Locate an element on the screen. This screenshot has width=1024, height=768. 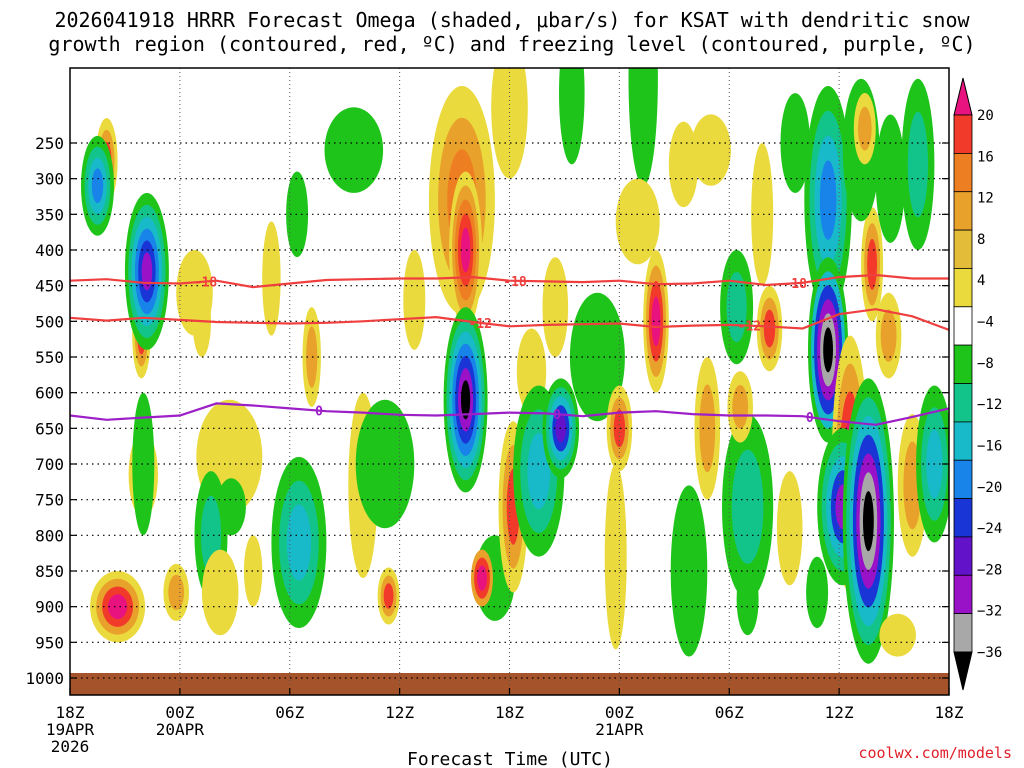
colorbar-label-2: 12 is located at coordinates (985, 199).